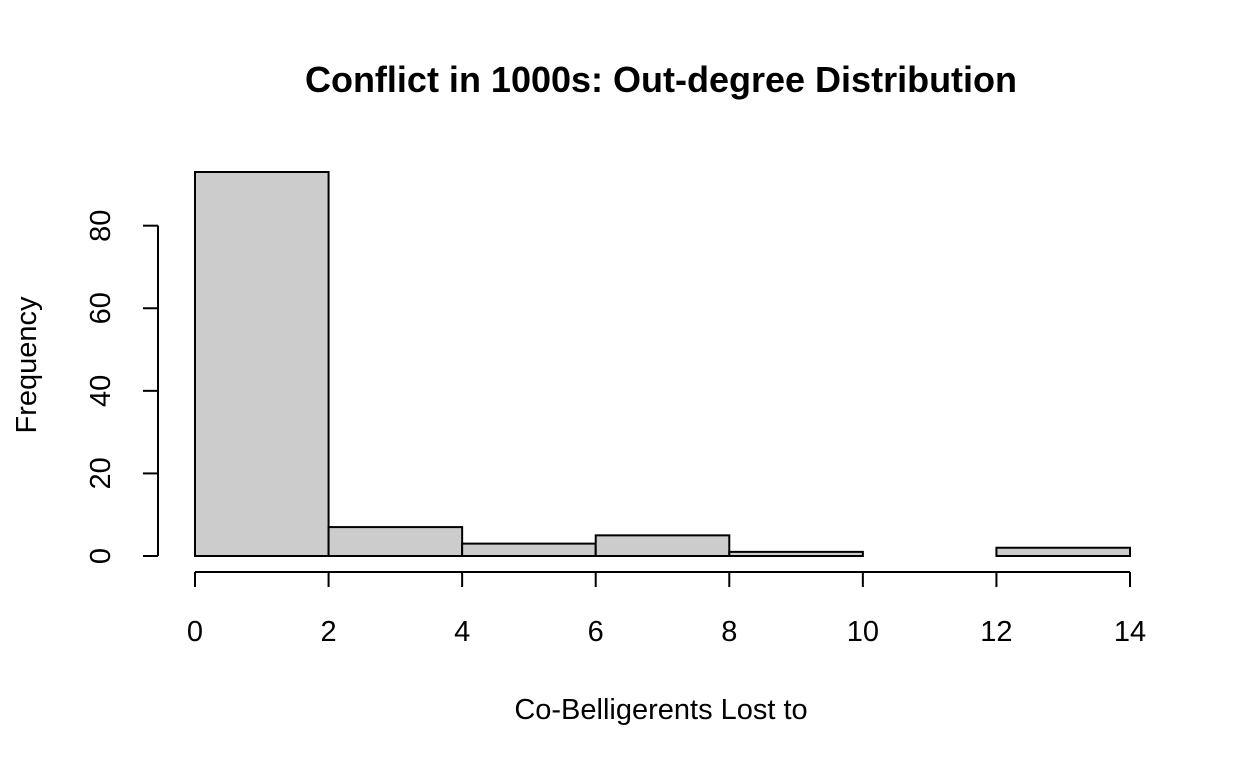 This screenshot has width=1248, height=768. Describe the element at coordinates (596, 632) in the screenshot. I see `x-tick-label: 6` at that location.